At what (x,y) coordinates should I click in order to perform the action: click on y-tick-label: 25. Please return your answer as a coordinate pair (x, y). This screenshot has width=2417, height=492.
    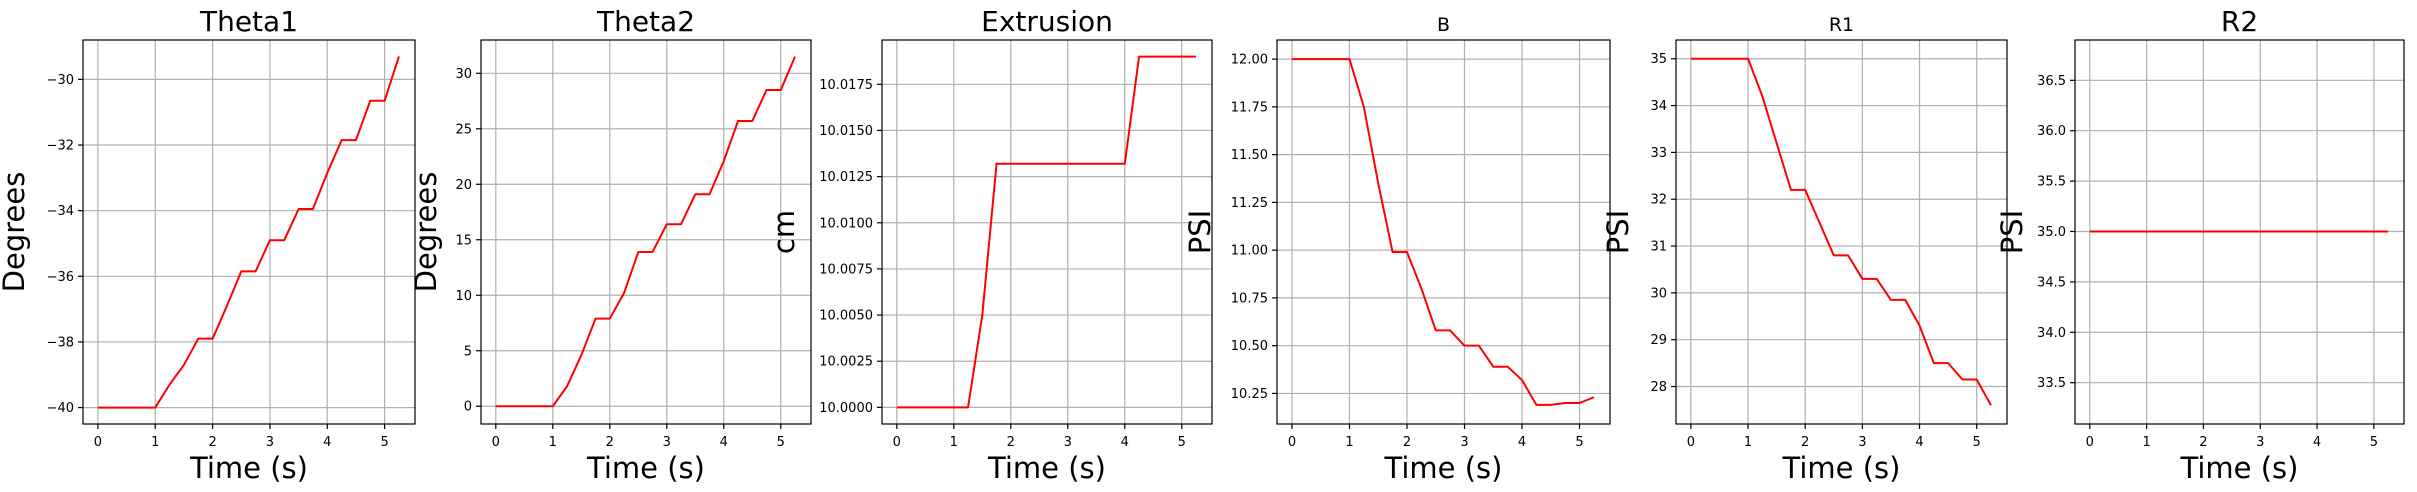
    Looking at the image, I should click on (463, 129).